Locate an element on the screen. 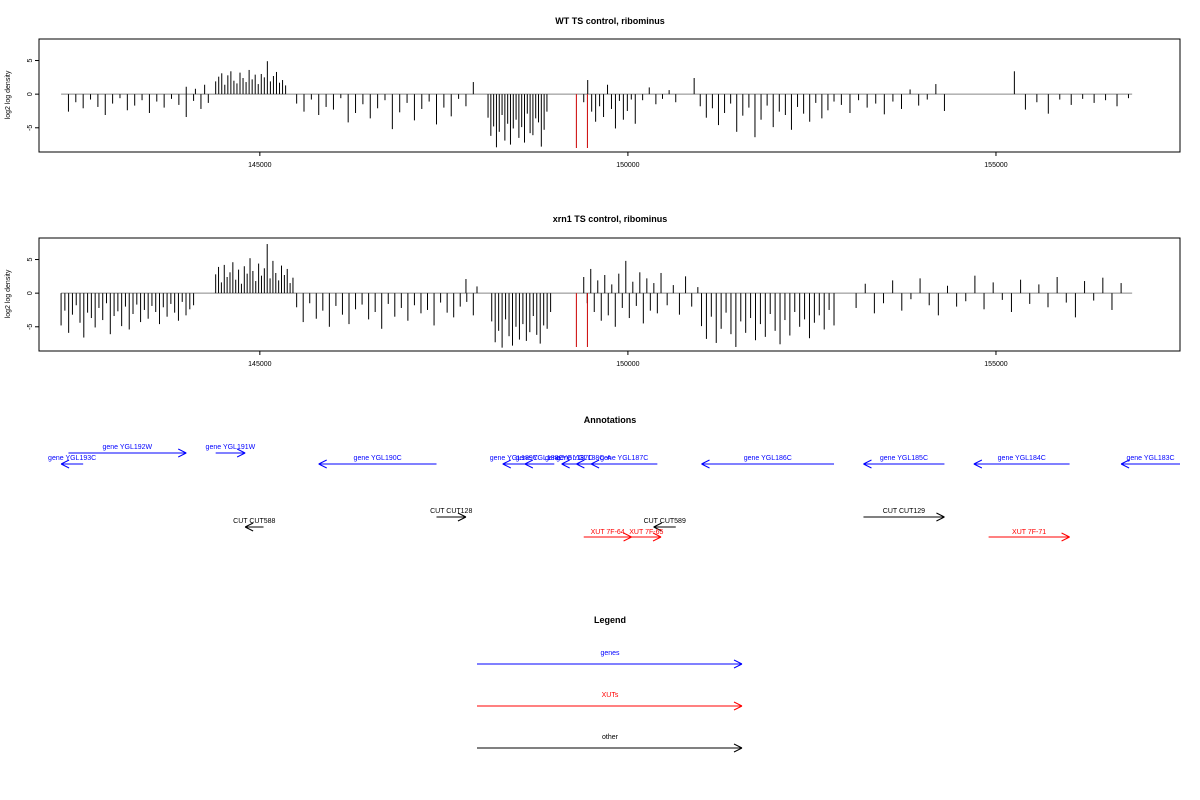 The height and width of the screenshot is (800, 1200). cut-label: CUT CUT128 is located at coordinates (451, 511).